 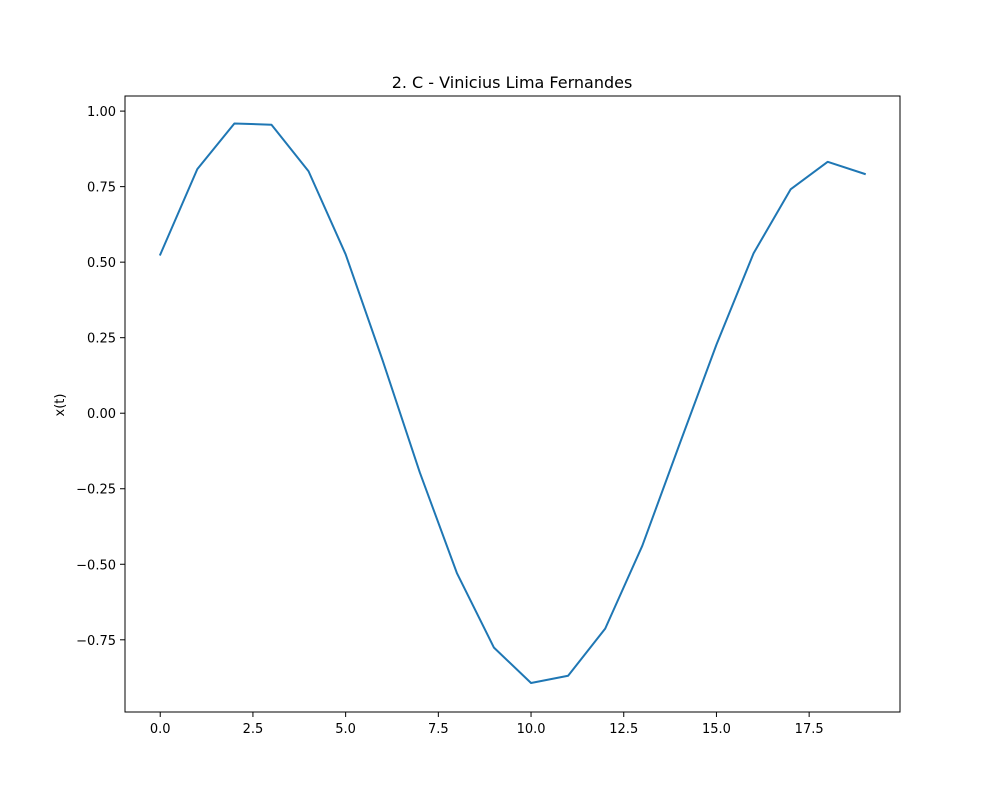 What do you see at coordinates (160, 729) in the screenshot?
I see `x-tick-label: 0.0` at bounding box center [160, 729].